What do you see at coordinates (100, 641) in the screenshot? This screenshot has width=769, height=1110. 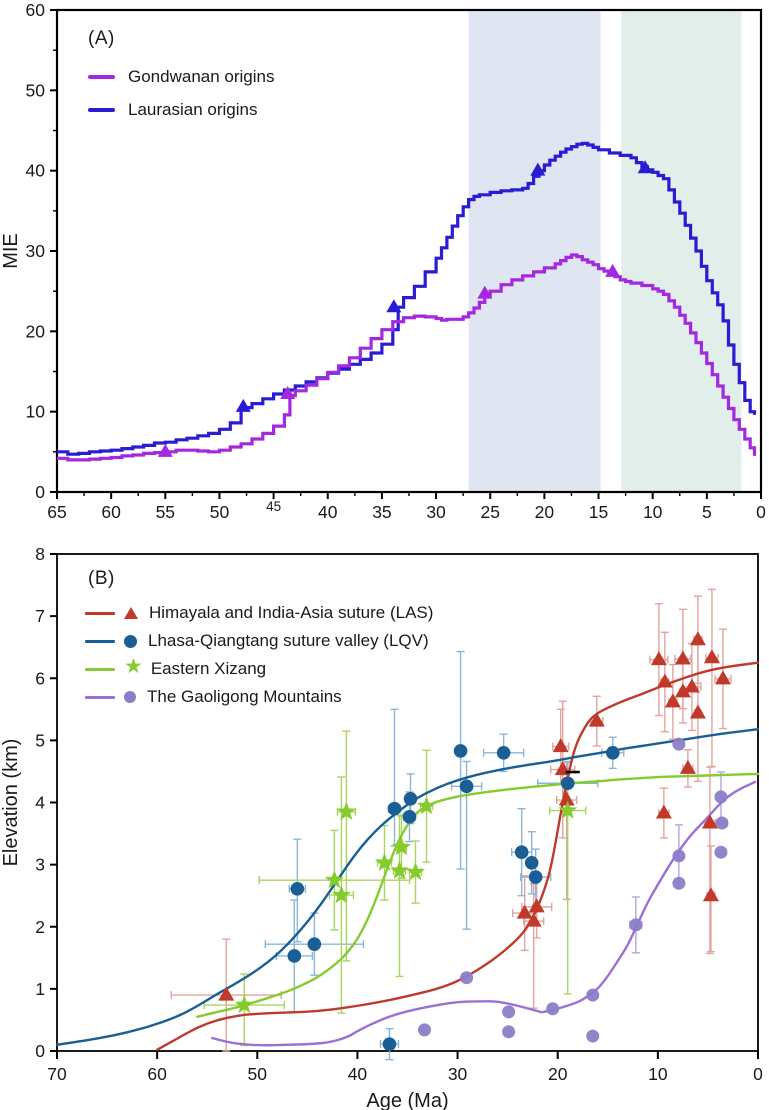 I see `lqv-line-swatch` at bounding box center [100, 641].